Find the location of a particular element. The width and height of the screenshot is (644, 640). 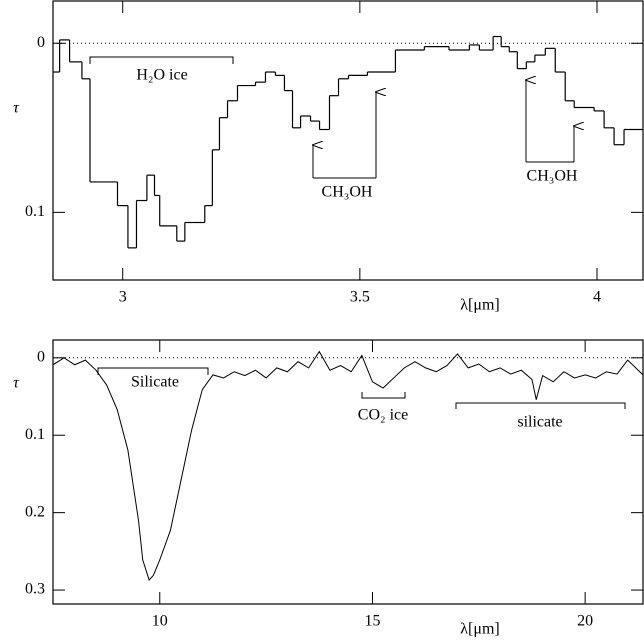

y-tick-label: 0.3 is located at coordinates (35, 589).